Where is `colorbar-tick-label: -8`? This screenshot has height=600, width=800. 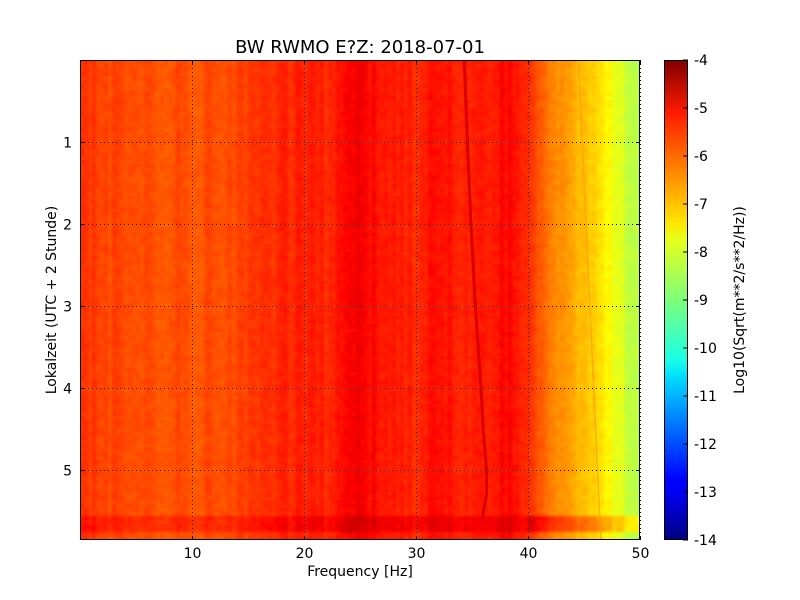
colorbar-tick-label: -8 is located at coordinates (701, 253).